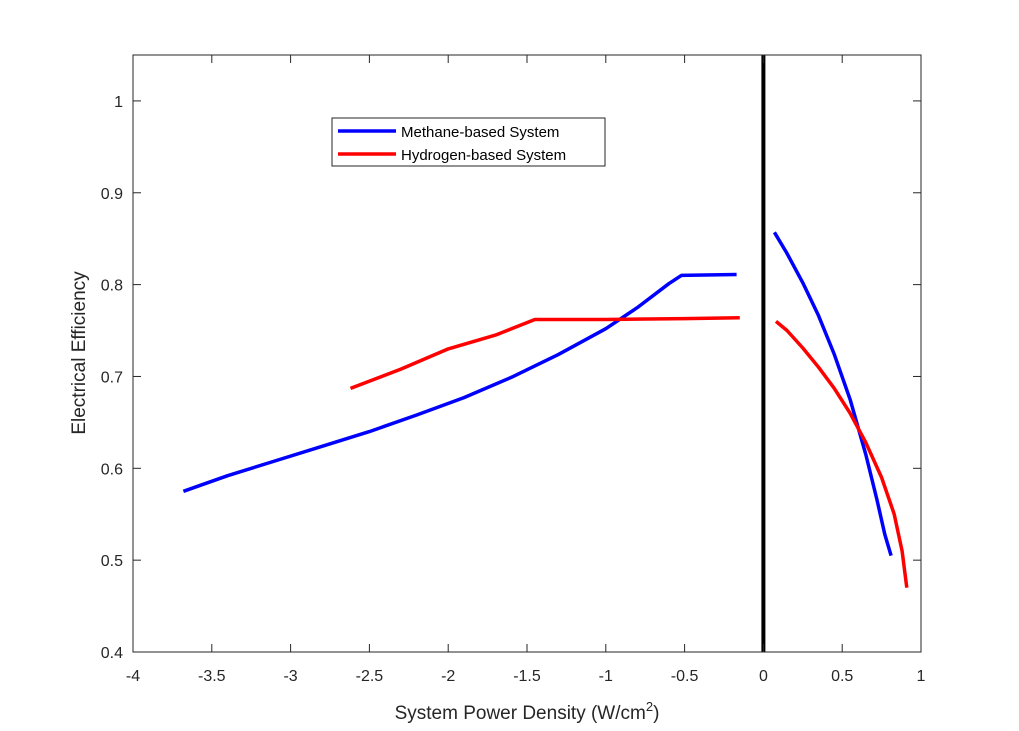 The width and height of the screenshot is (1019, 731). What do you see at coordinates (112, 561) in the screenshot?
I see `y-tick-label: 0.5` at bounding box center [112, 561].